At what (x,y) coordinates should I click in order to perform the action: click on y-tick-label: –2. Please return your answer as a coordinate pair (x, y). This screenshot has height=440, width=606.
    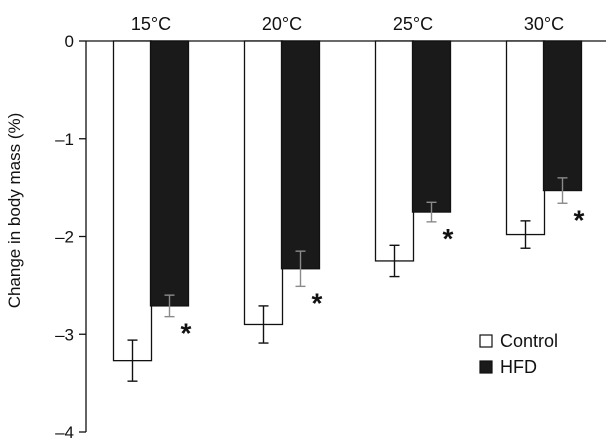
    Looking at the image, I should click on (64, 237).